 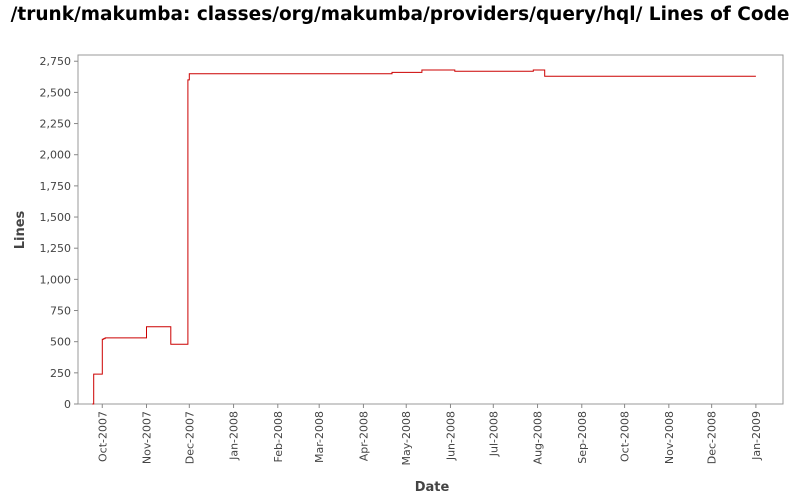 What do you see at coordinates (756, 436) in the screenshot?
I see `x-tick-label: Jan-2009` at bounding box center [756, 436].